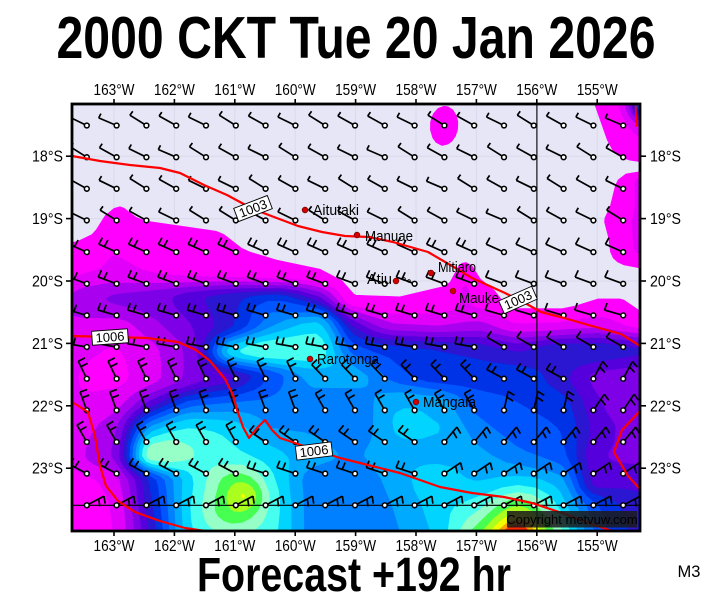 The image size is (711, 600). I want to click on svg-text: Manuae, so click(389, 237).